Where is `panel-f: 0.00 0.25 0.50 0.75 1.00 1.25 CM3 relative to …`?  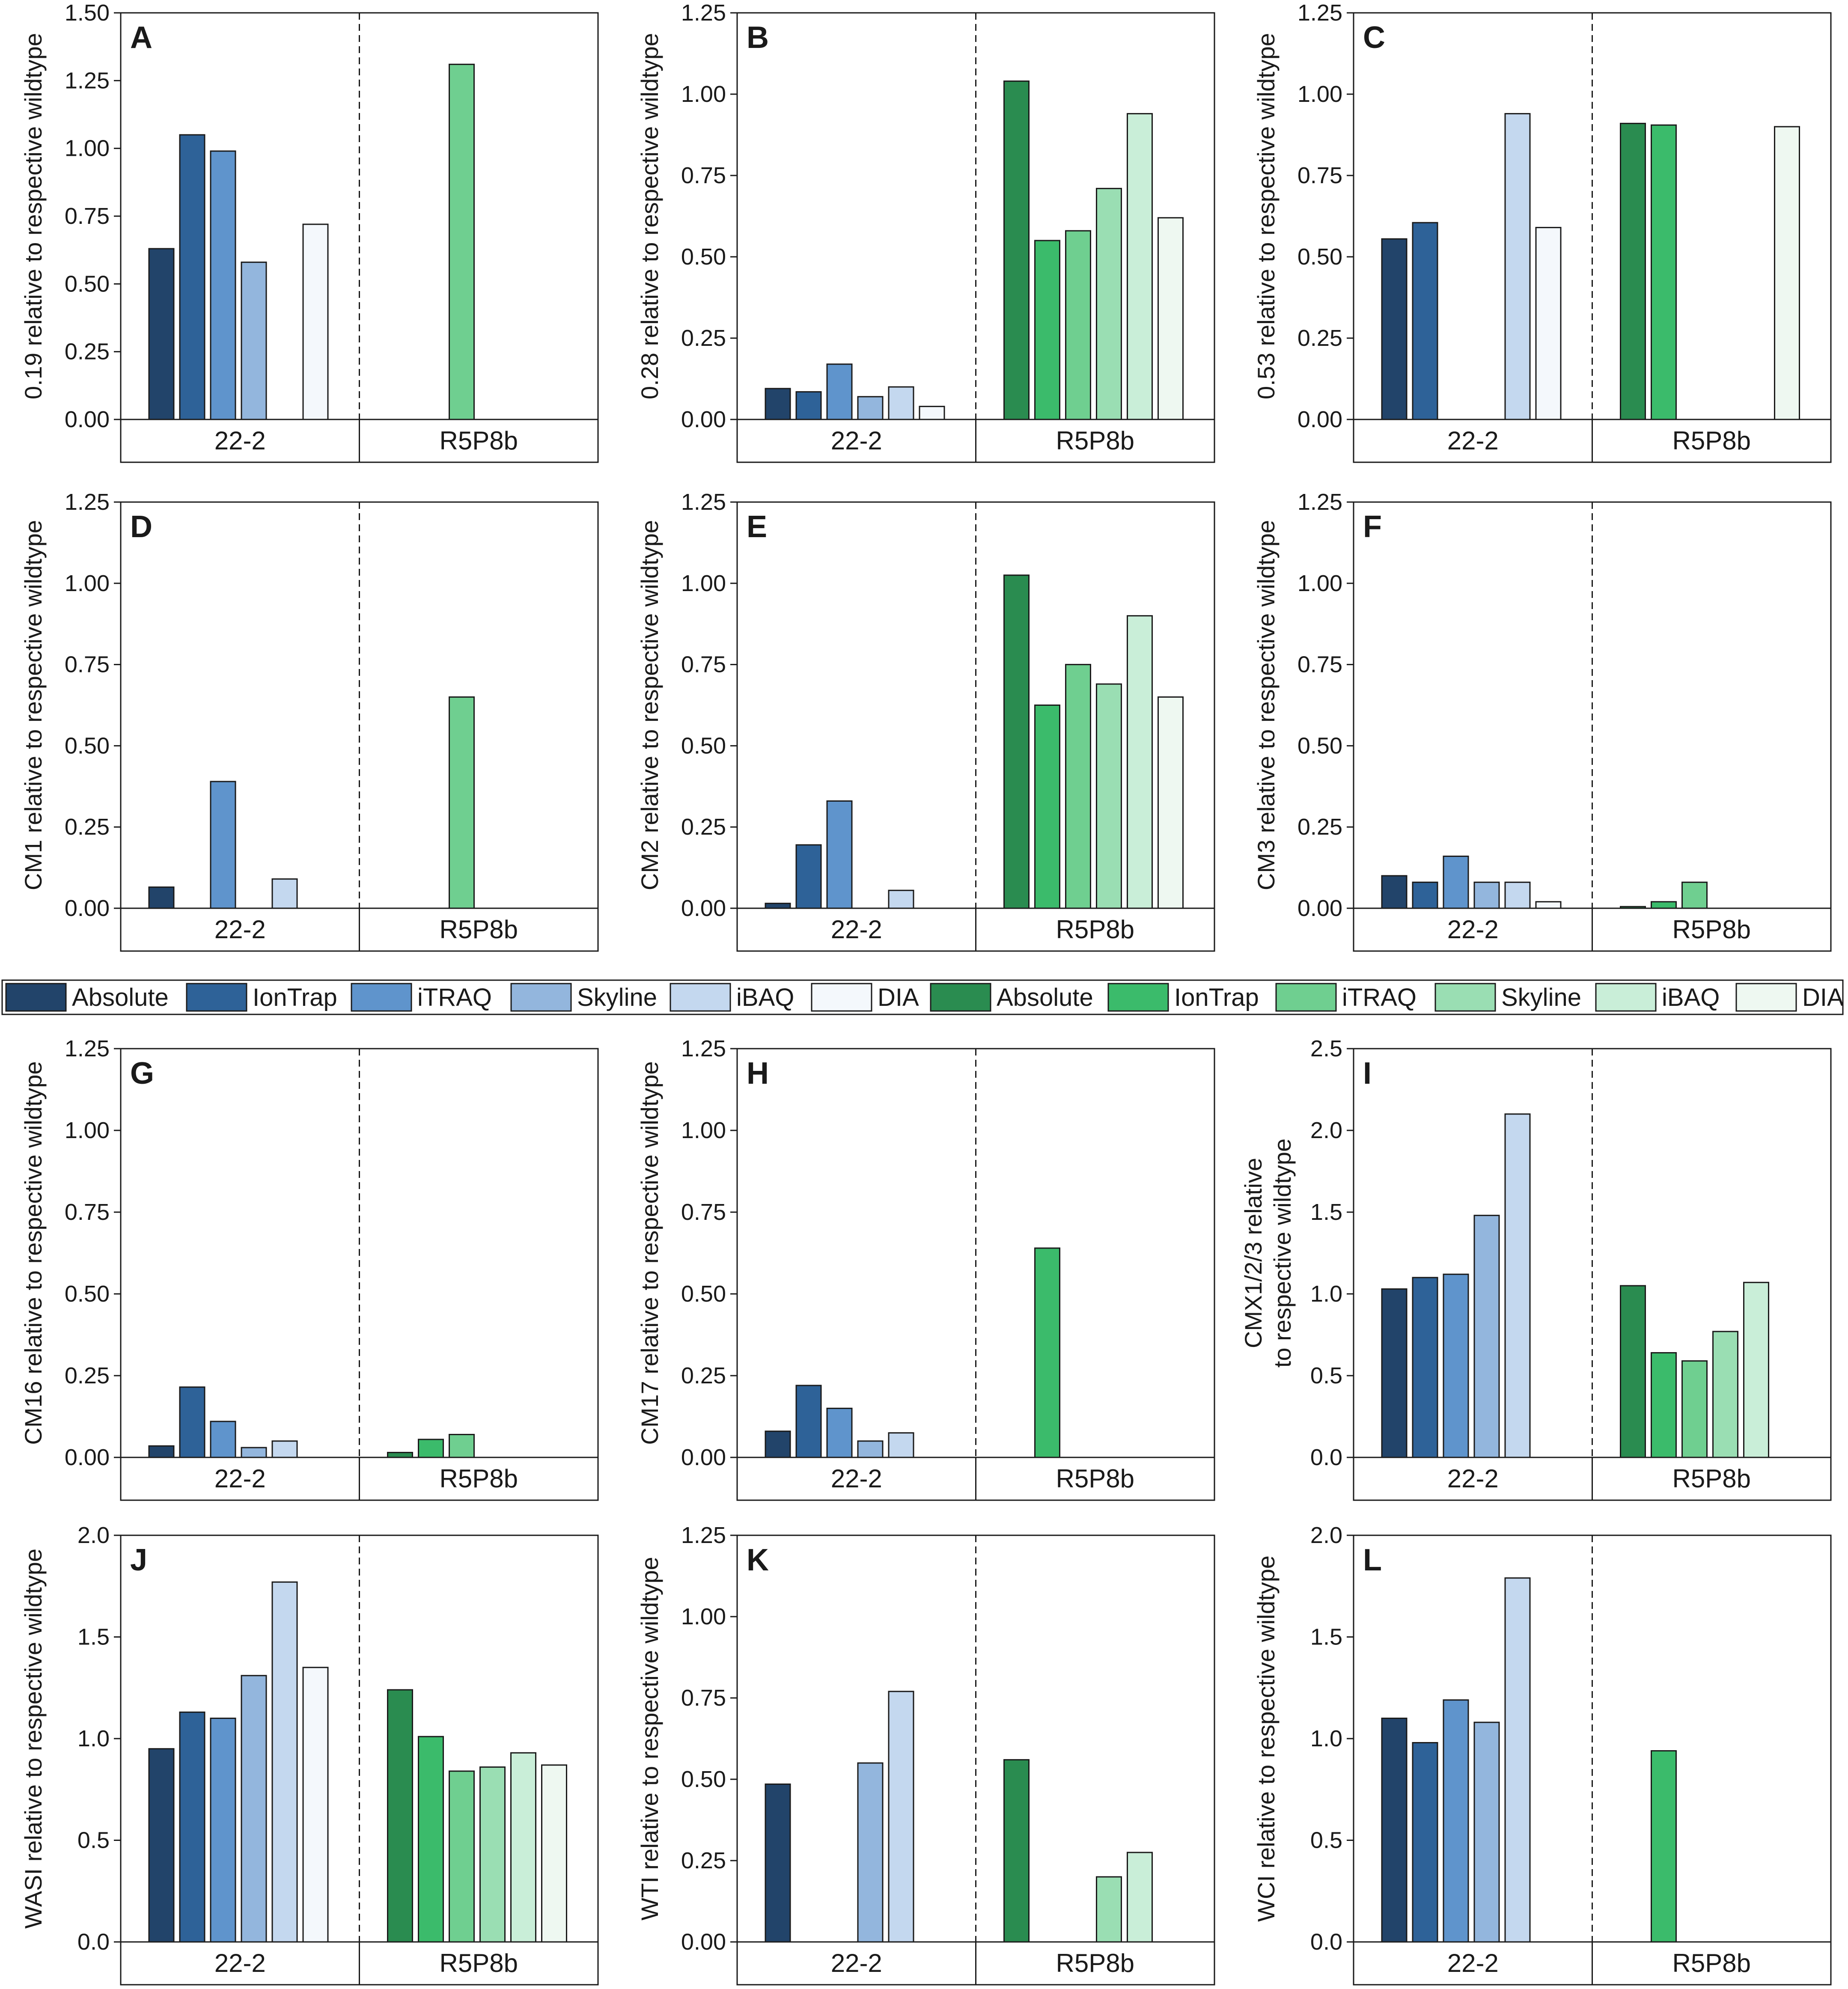
panel-f: 0.00 0.25 0.50 0.75 1.00 1.25 CM3 relative to … is located at coordinates (1542, 721).